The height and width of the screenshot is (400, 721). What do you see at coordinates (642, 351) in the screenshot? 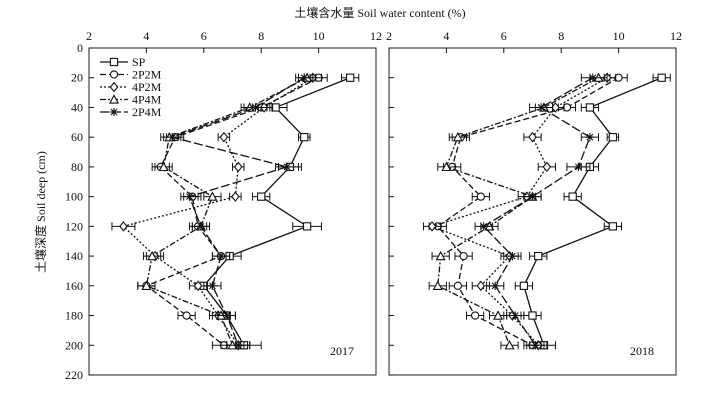
I see `panel-year-label: 2018` at bounding box center [642, 351].